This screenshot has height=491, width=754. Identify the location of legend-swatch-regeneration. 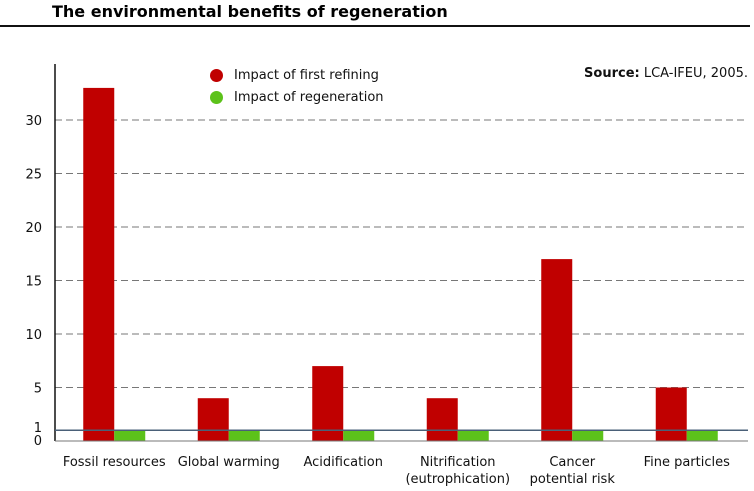
(216, 97).